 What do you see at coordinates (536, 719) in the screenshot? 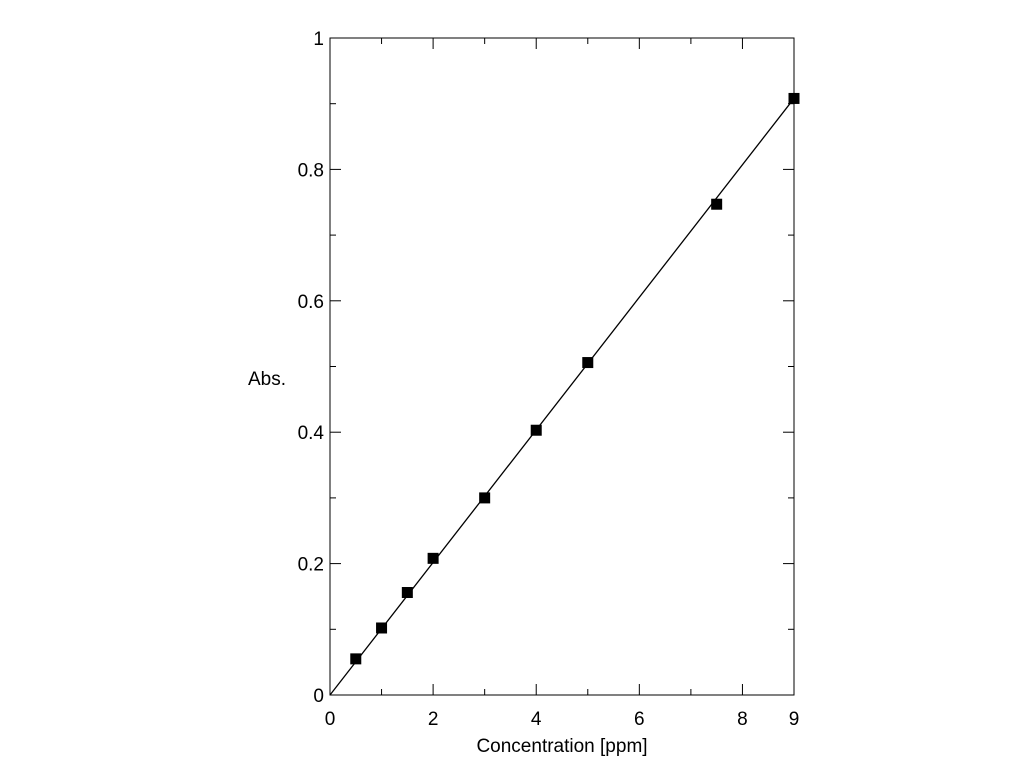
I see `x-tick-label: 4` at bounding box center [536, 719].